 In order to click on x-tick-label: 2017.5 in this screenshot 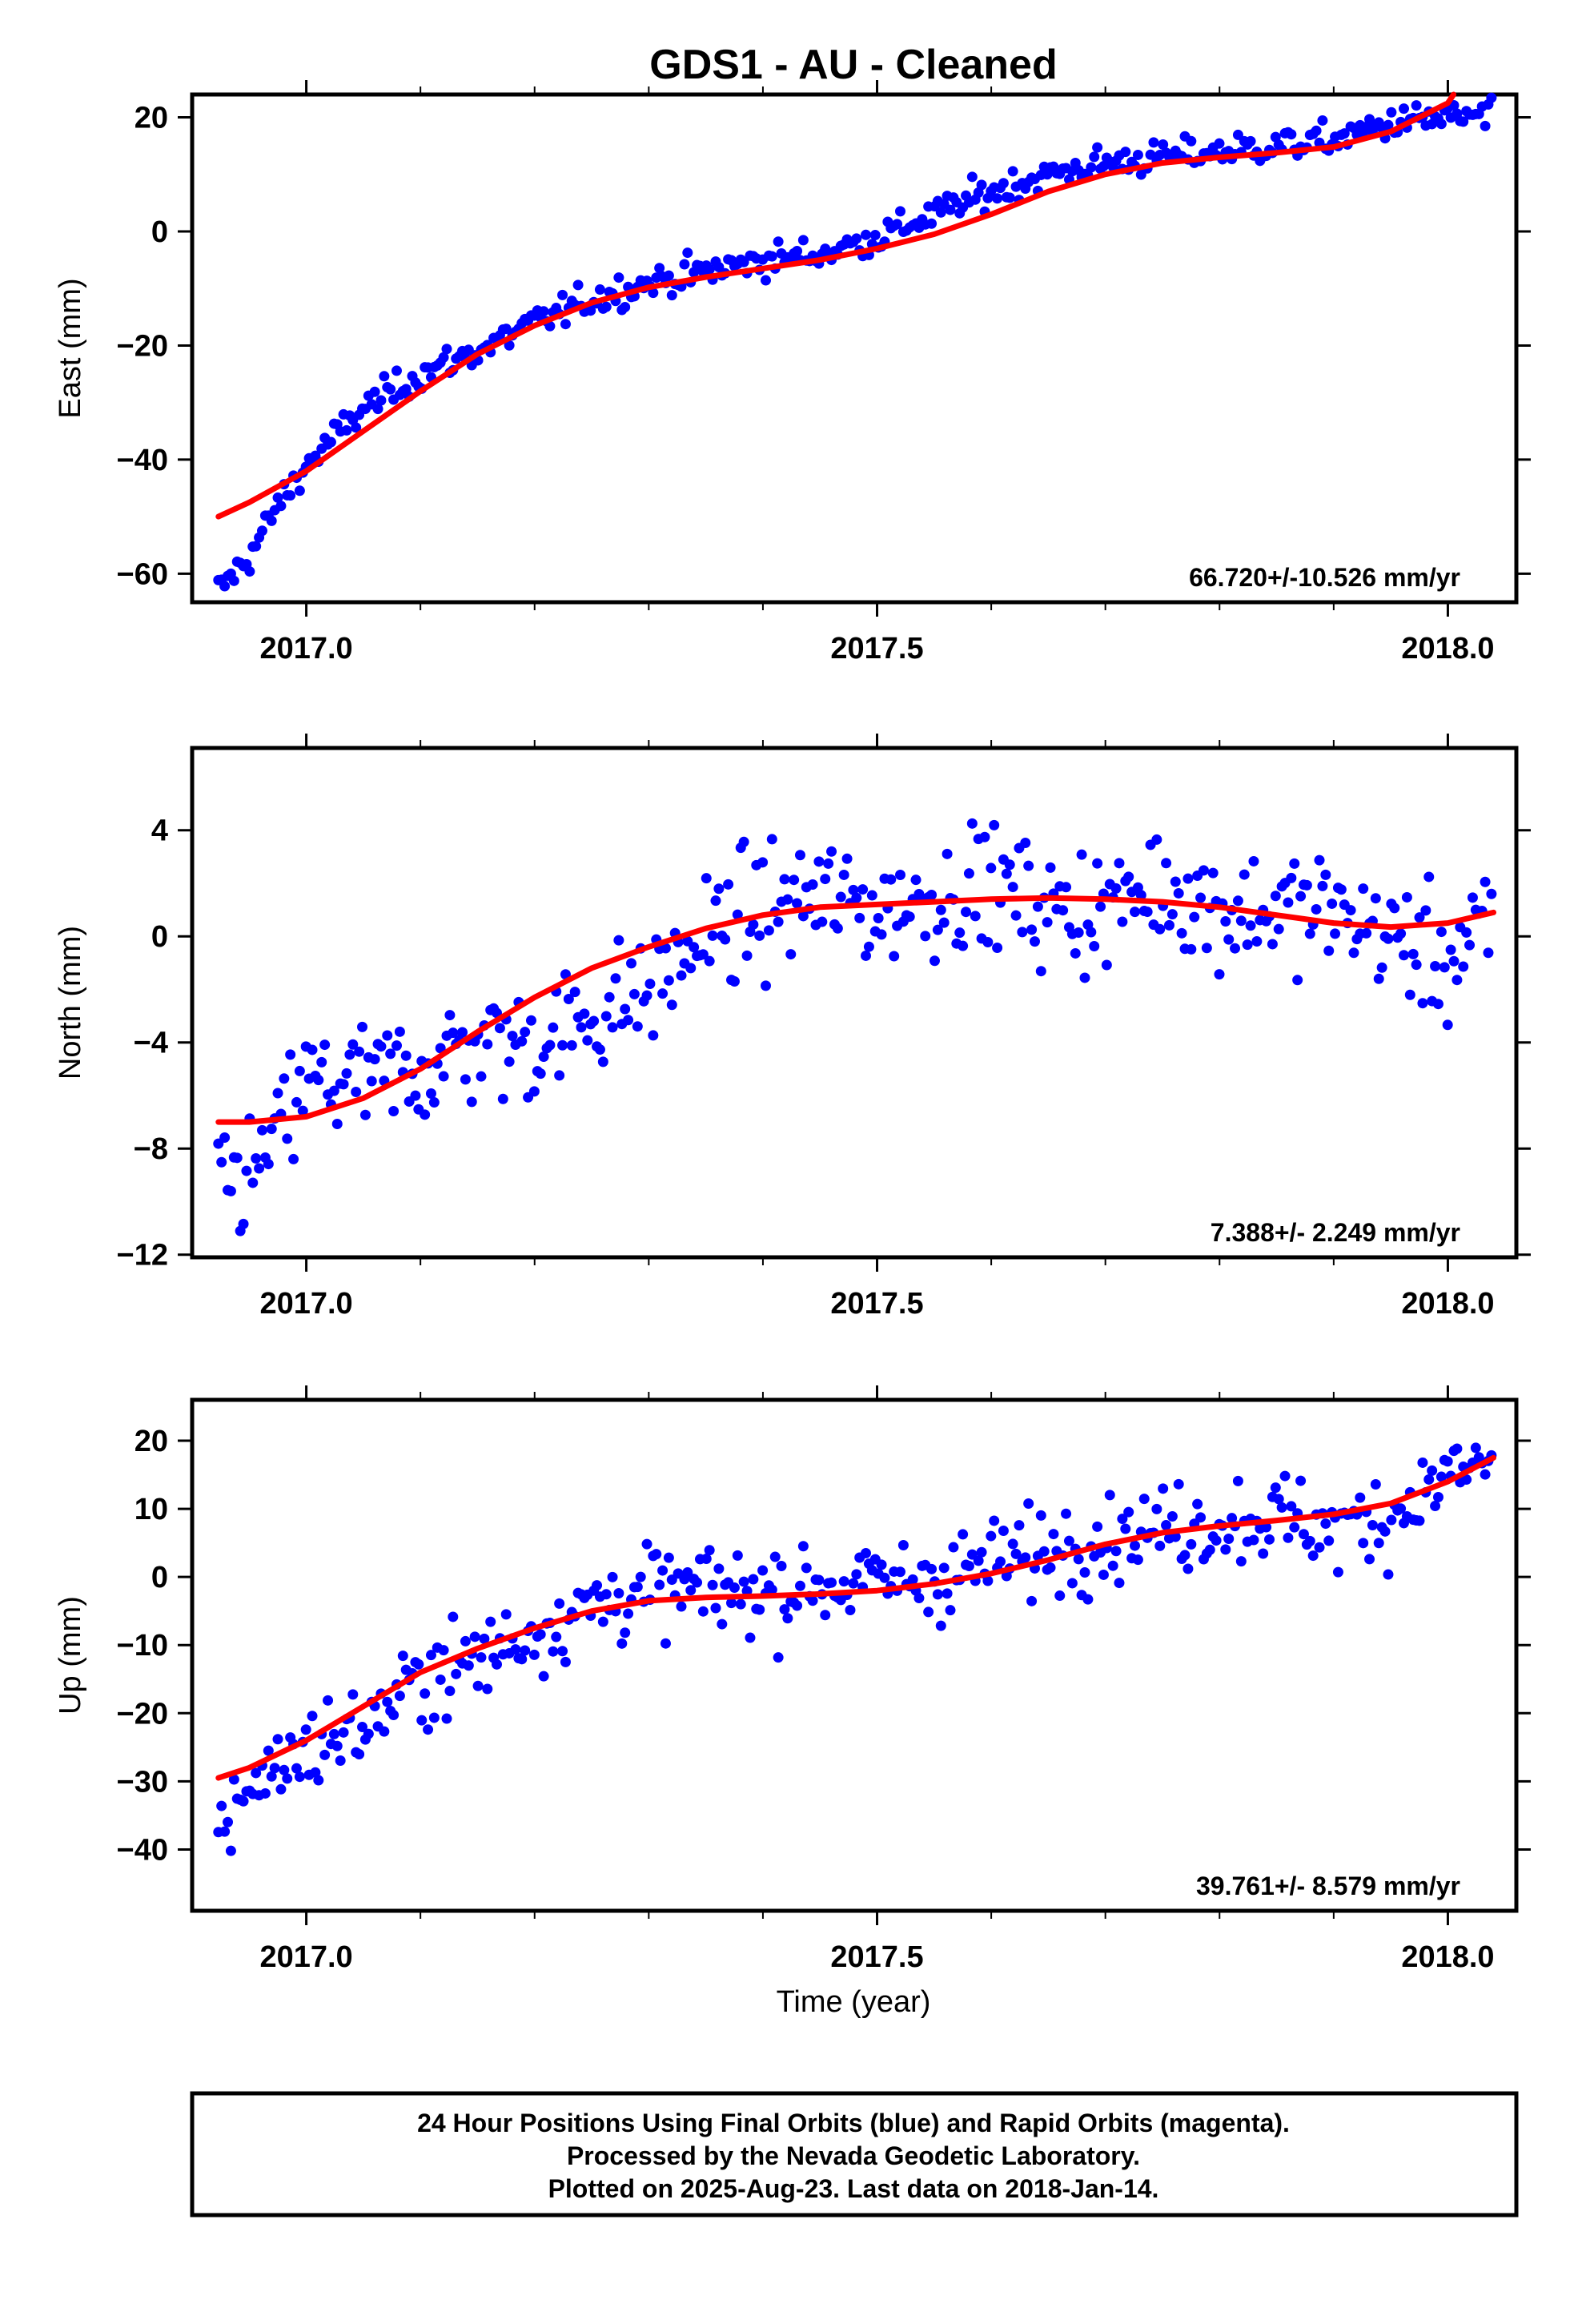, I will do `click(876, 648)`.